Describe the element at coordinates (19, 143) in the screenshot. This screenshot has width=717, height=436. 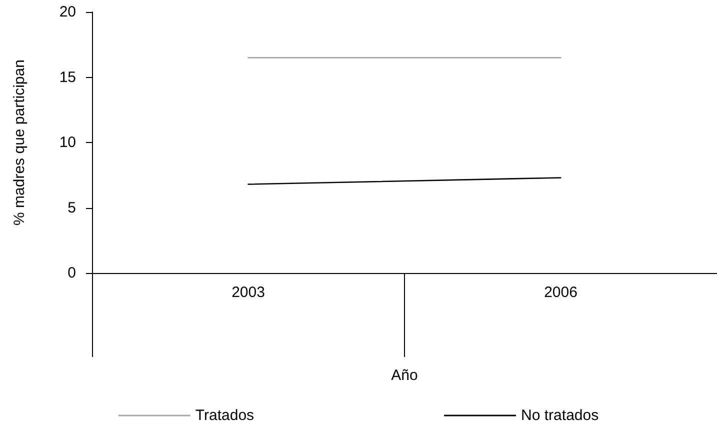
I see `y-axis-title: % madres que participan` at that location.